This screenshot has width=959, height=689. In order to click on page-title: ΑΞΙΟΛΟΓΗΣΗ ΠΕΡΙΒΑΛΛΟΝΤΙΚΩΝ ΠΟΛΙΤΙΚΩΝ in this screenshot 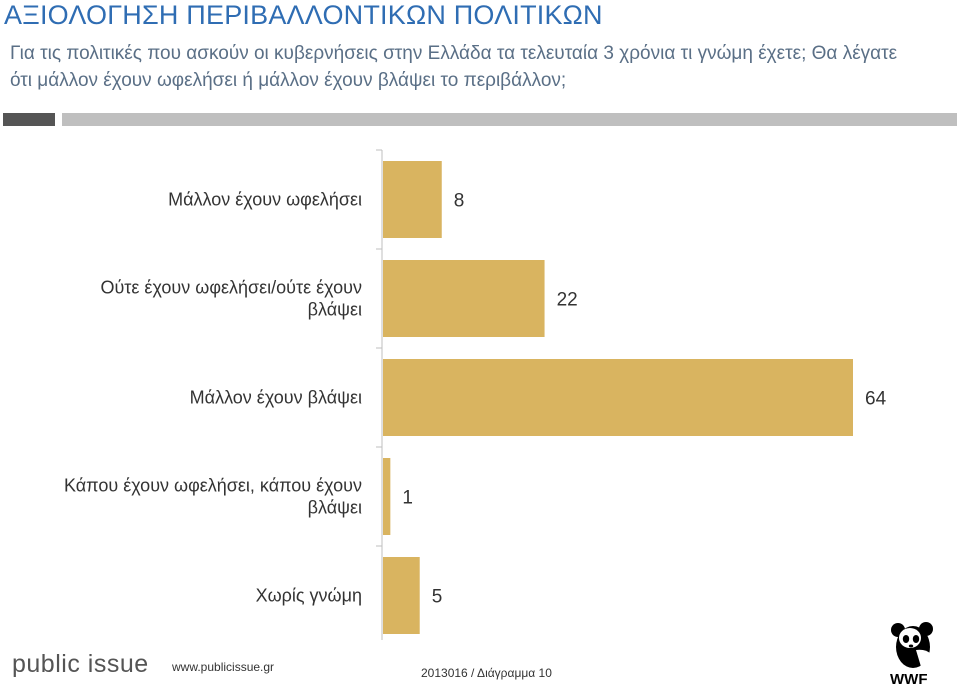, I will do `click(303, 15)`.